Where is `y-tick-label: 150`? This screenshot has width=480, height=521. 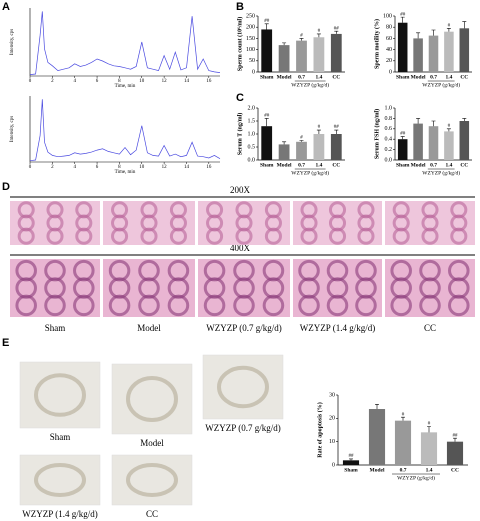
y-tick-label: 150 is located at coordinates (250, 39).